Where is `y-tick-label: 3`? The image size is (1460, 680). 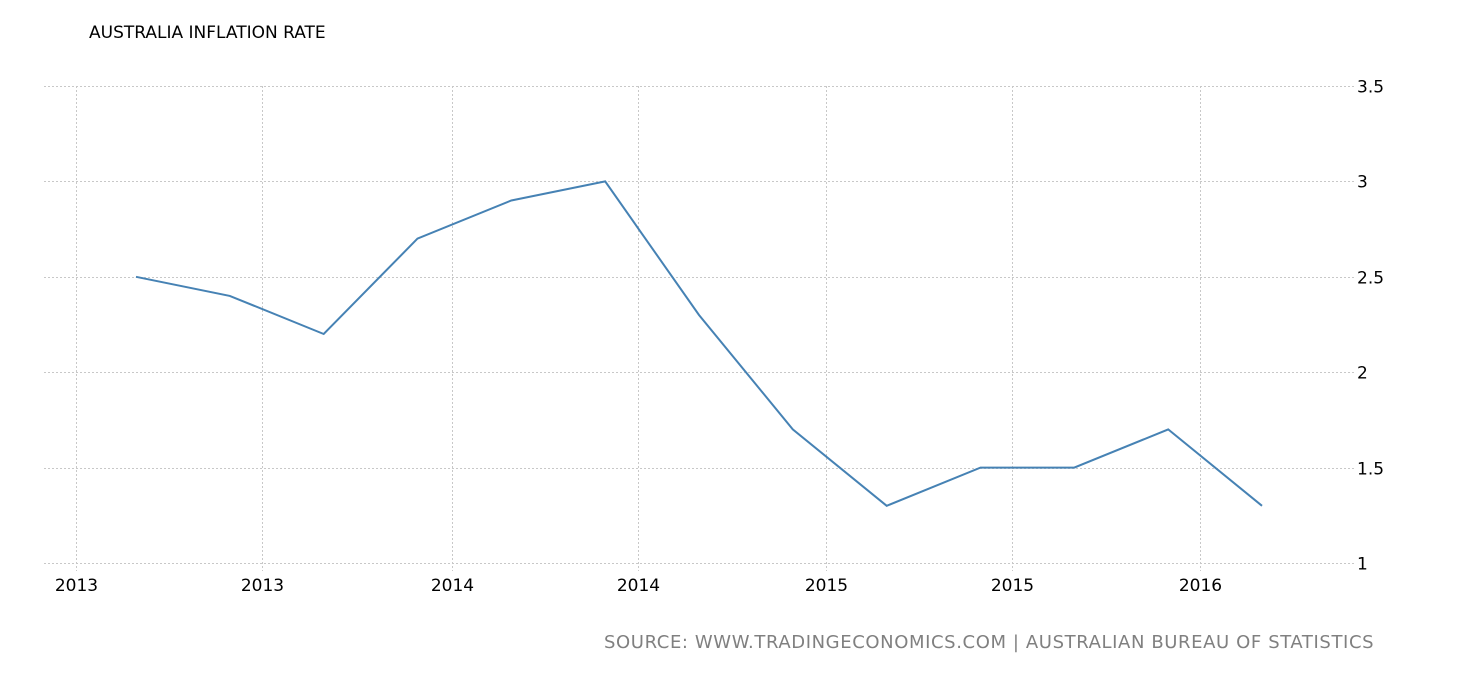 y-tick-label: 3 is located at coordinates (1362, 183).